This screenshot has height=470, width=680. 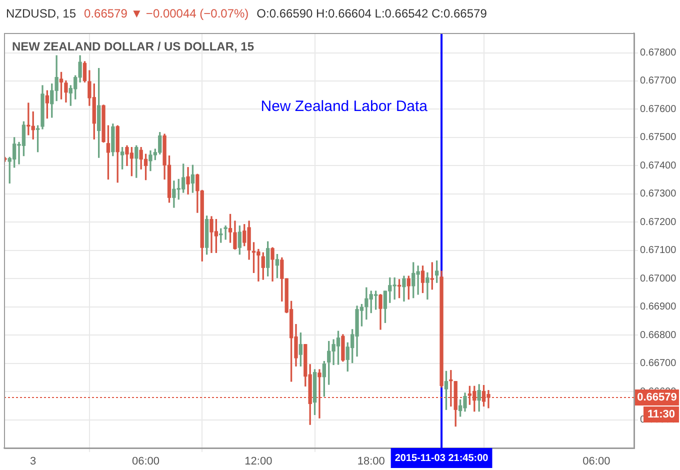 What do you see at coordinates (166, 13) in the screenshot?
I see `text: 0.66579 ▼ −0.00044 (−0.07%)` at bounding box center [166, 13].